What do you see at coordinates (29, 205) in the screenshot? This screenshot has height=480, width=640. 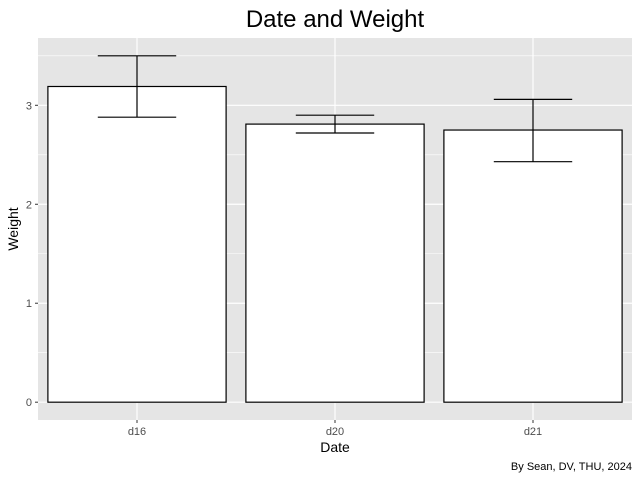 I see `y-tick-label: 2` at bounding box center [29, 205].